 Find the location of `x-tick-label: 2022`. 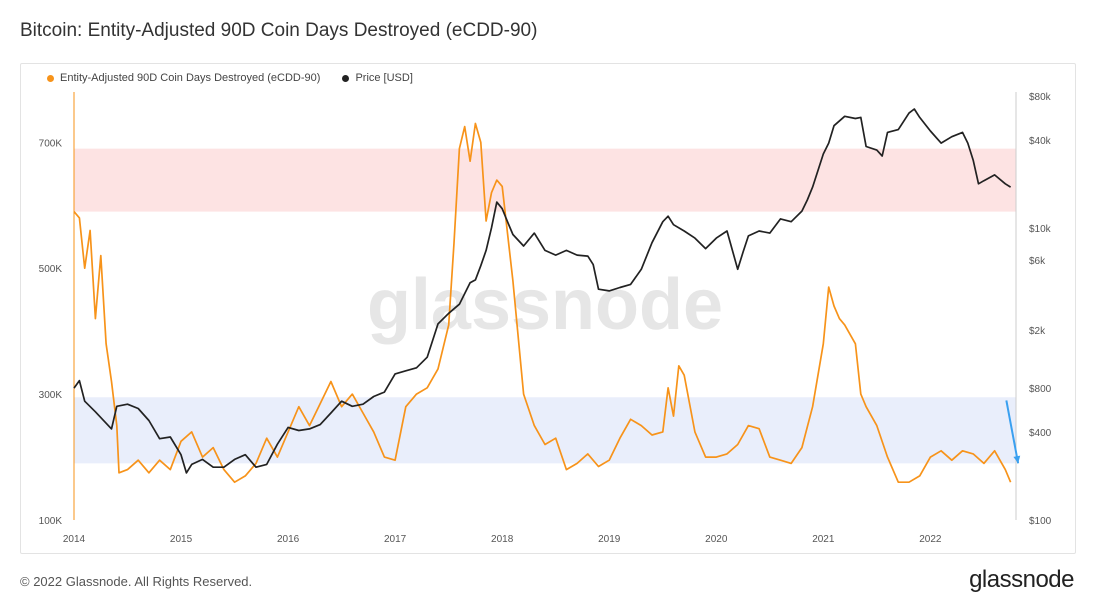

x-tick-label: 2022 is located at coordinates (930, 539).